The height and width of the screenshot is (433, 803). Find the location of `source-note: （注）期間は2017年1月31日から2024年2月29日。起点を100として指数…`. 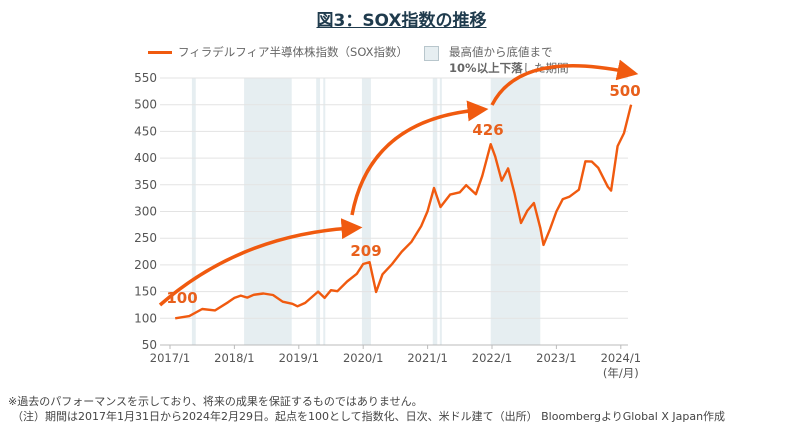

source-note: （注）期間は2017年1月31日から2024年2月29日。起点を100として指数… is located at coordinates (369, 416).